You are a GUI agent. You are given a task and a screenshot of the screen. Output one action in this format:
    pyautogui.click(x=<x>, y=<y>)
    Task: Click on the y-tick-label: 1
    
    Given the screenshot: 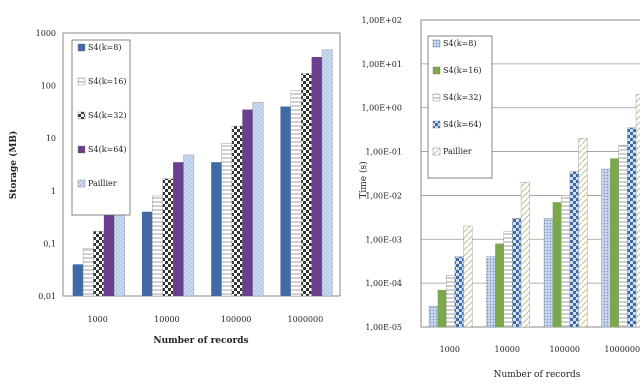 What is the action you would take?
    pyautogui.click(x=53, y=191)
    